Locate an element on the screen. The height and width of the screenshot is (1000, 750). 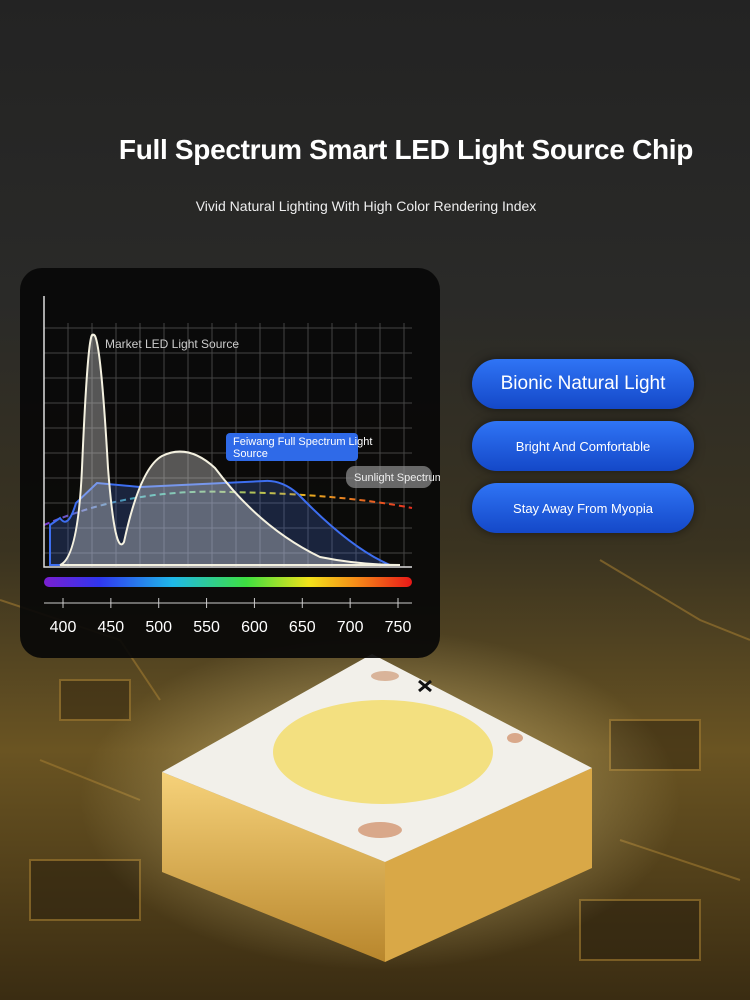
tick-label: 700 is located at coordinates (350, 627).